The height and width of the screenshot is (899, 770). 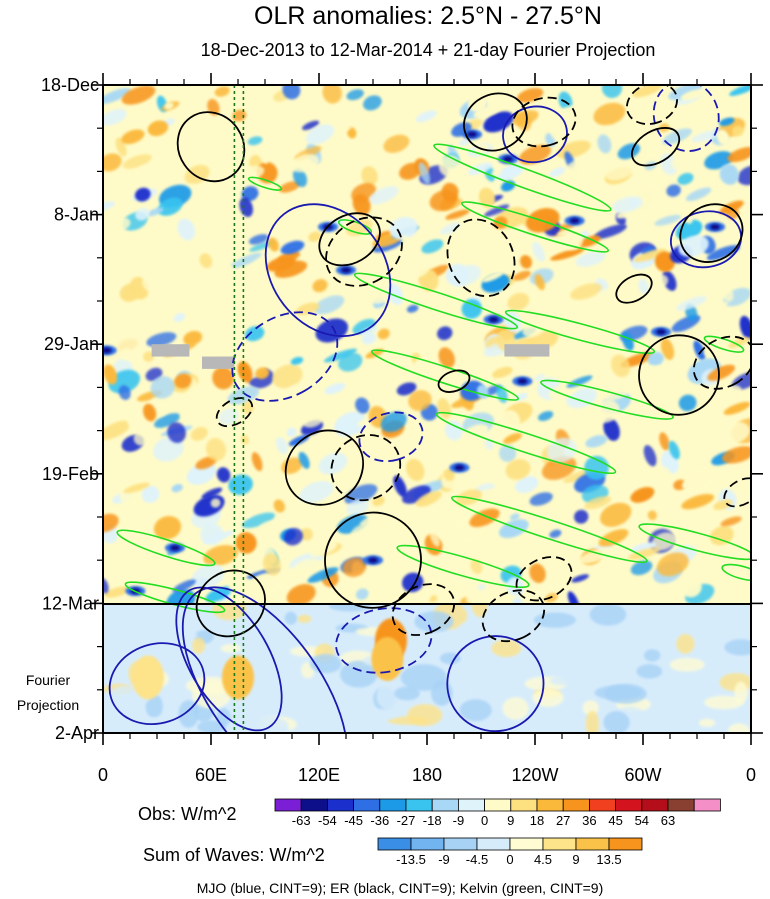 I want to click on colorbar-obs-label: Obs: W/m^2, so click(x=187, y=814).